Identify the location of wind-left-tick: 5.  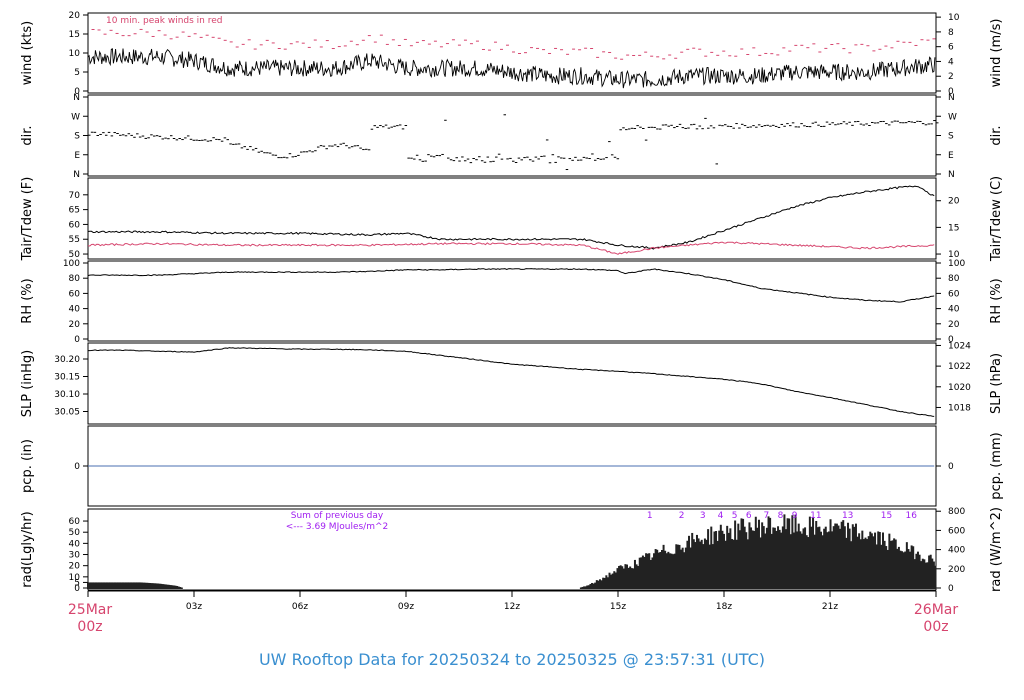
(77, 73).